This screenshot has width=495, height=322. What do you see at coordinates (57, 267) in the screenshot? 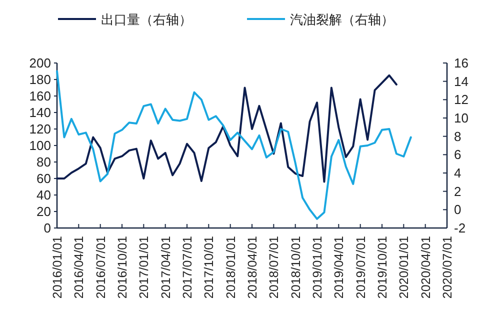
I see `x-tick-label: 2016/01/01` at bounding box center [57, 267].